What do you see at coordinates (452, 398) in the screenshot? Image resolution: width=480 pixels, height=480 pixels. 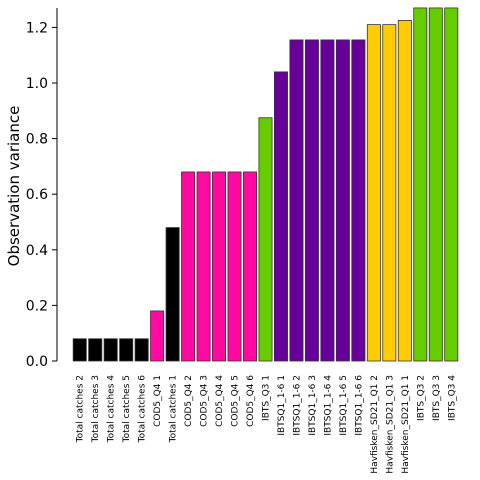 I see `x-tick-label: IBTS_Q3 4` at bounding box center [452, 398].